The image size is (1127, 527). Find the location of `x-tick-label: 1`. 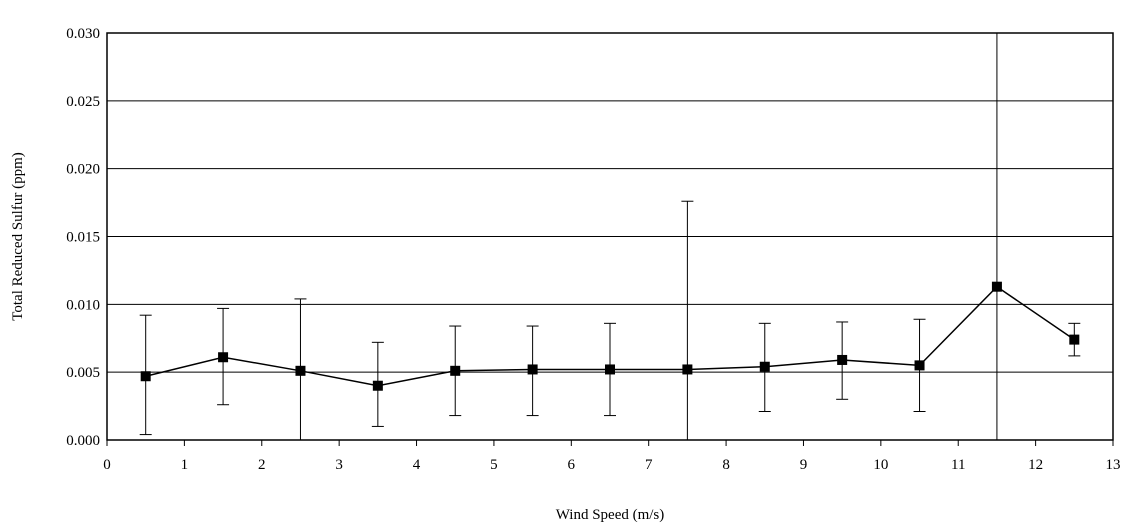

x-tick-label: 1 is located at coordinates (185, 465).